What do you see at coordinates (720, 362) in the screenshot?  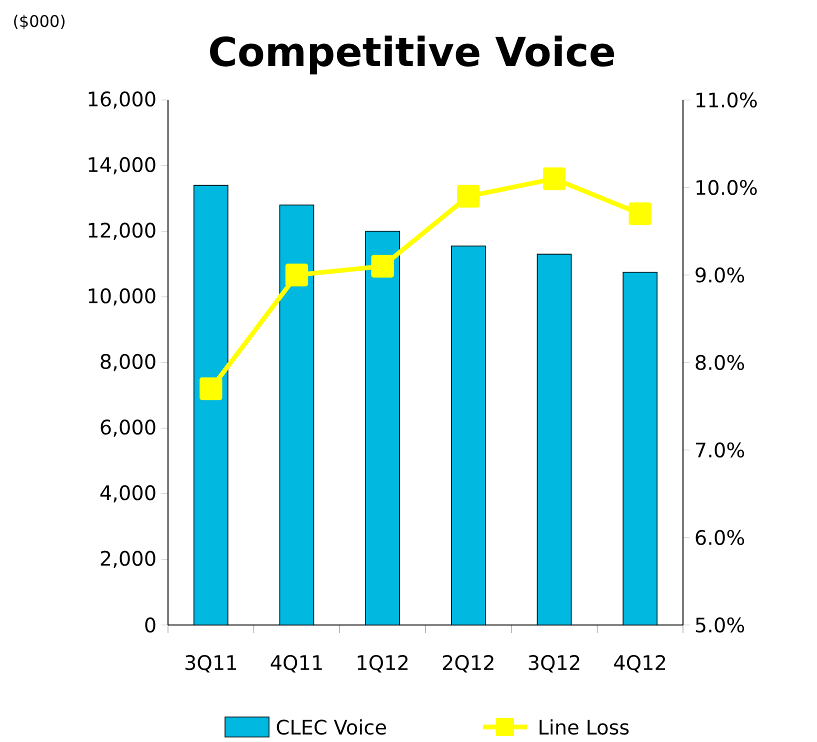 I see `y2-tick-label: 8.0%` at bounding box center [720, 362].